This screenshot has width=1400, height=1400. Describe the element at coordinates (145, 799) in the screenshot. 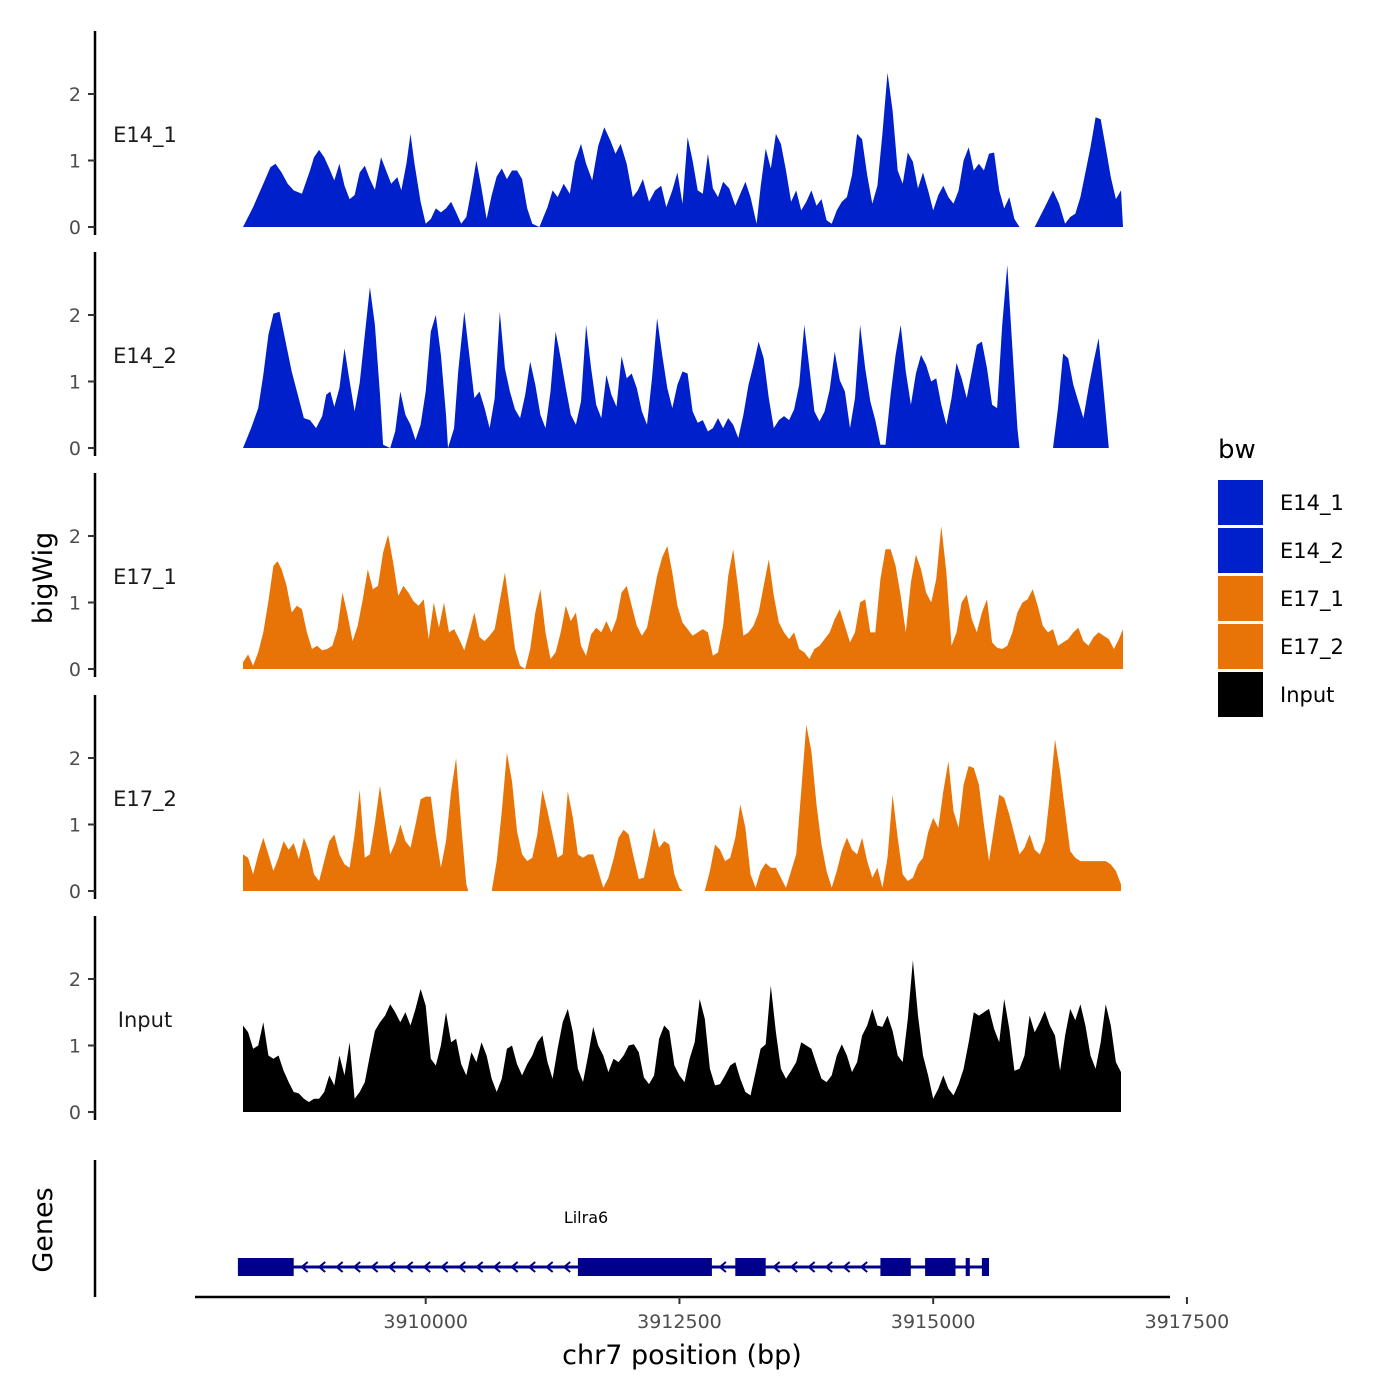

I see `track-label-E17_2: E17_2` at that location.